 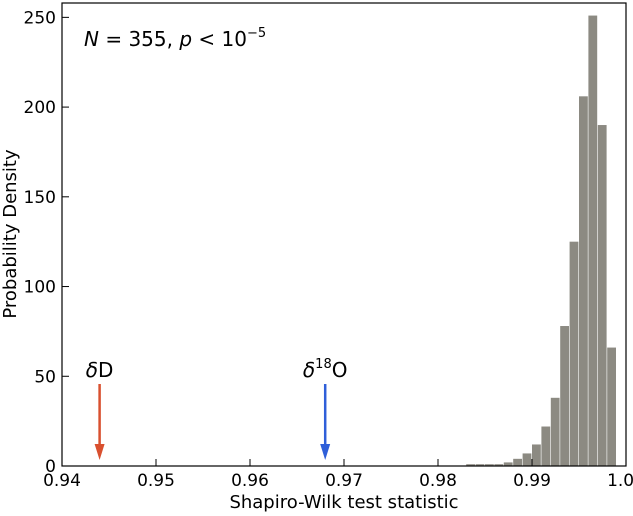 What do you see at coordinates (532, 481) in the screenshot?
I see `x-tick-label: 0.99` at bounding box center [532, 481].